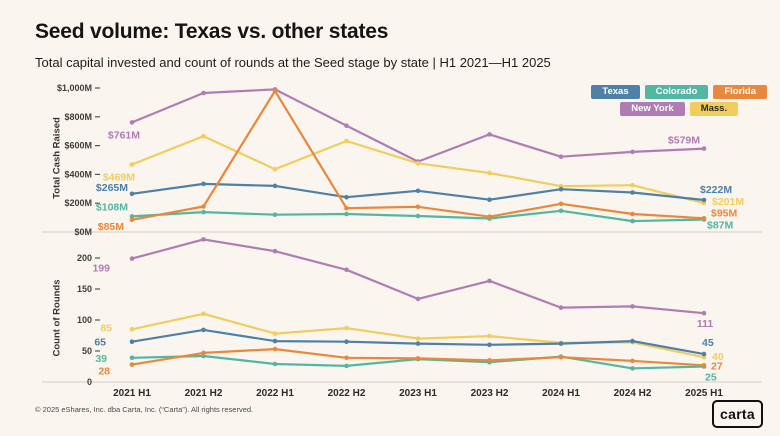 Image resolution: width=780 pixels, height=436 pixels. Describe the element at coordinates (132, 393) in the screenshot. I see `x-tick-label: 2021 H1` at that location.